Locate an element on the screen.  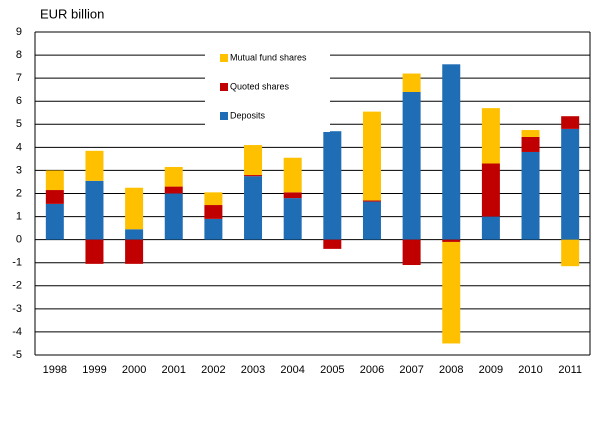
y-tick-label: 7 is located at coordinates (19, 78).